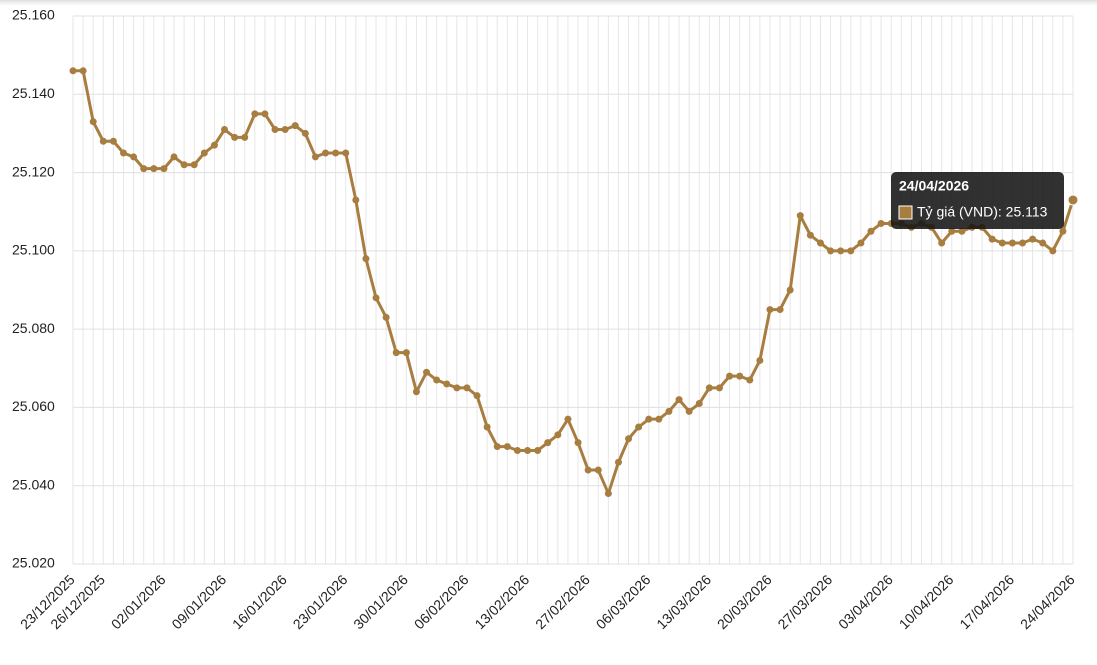  What do you see at coordinates (562, 601) in the screenshot?
I see `x-tick-label: 27/02/2026` at bounding box center [562, 601].